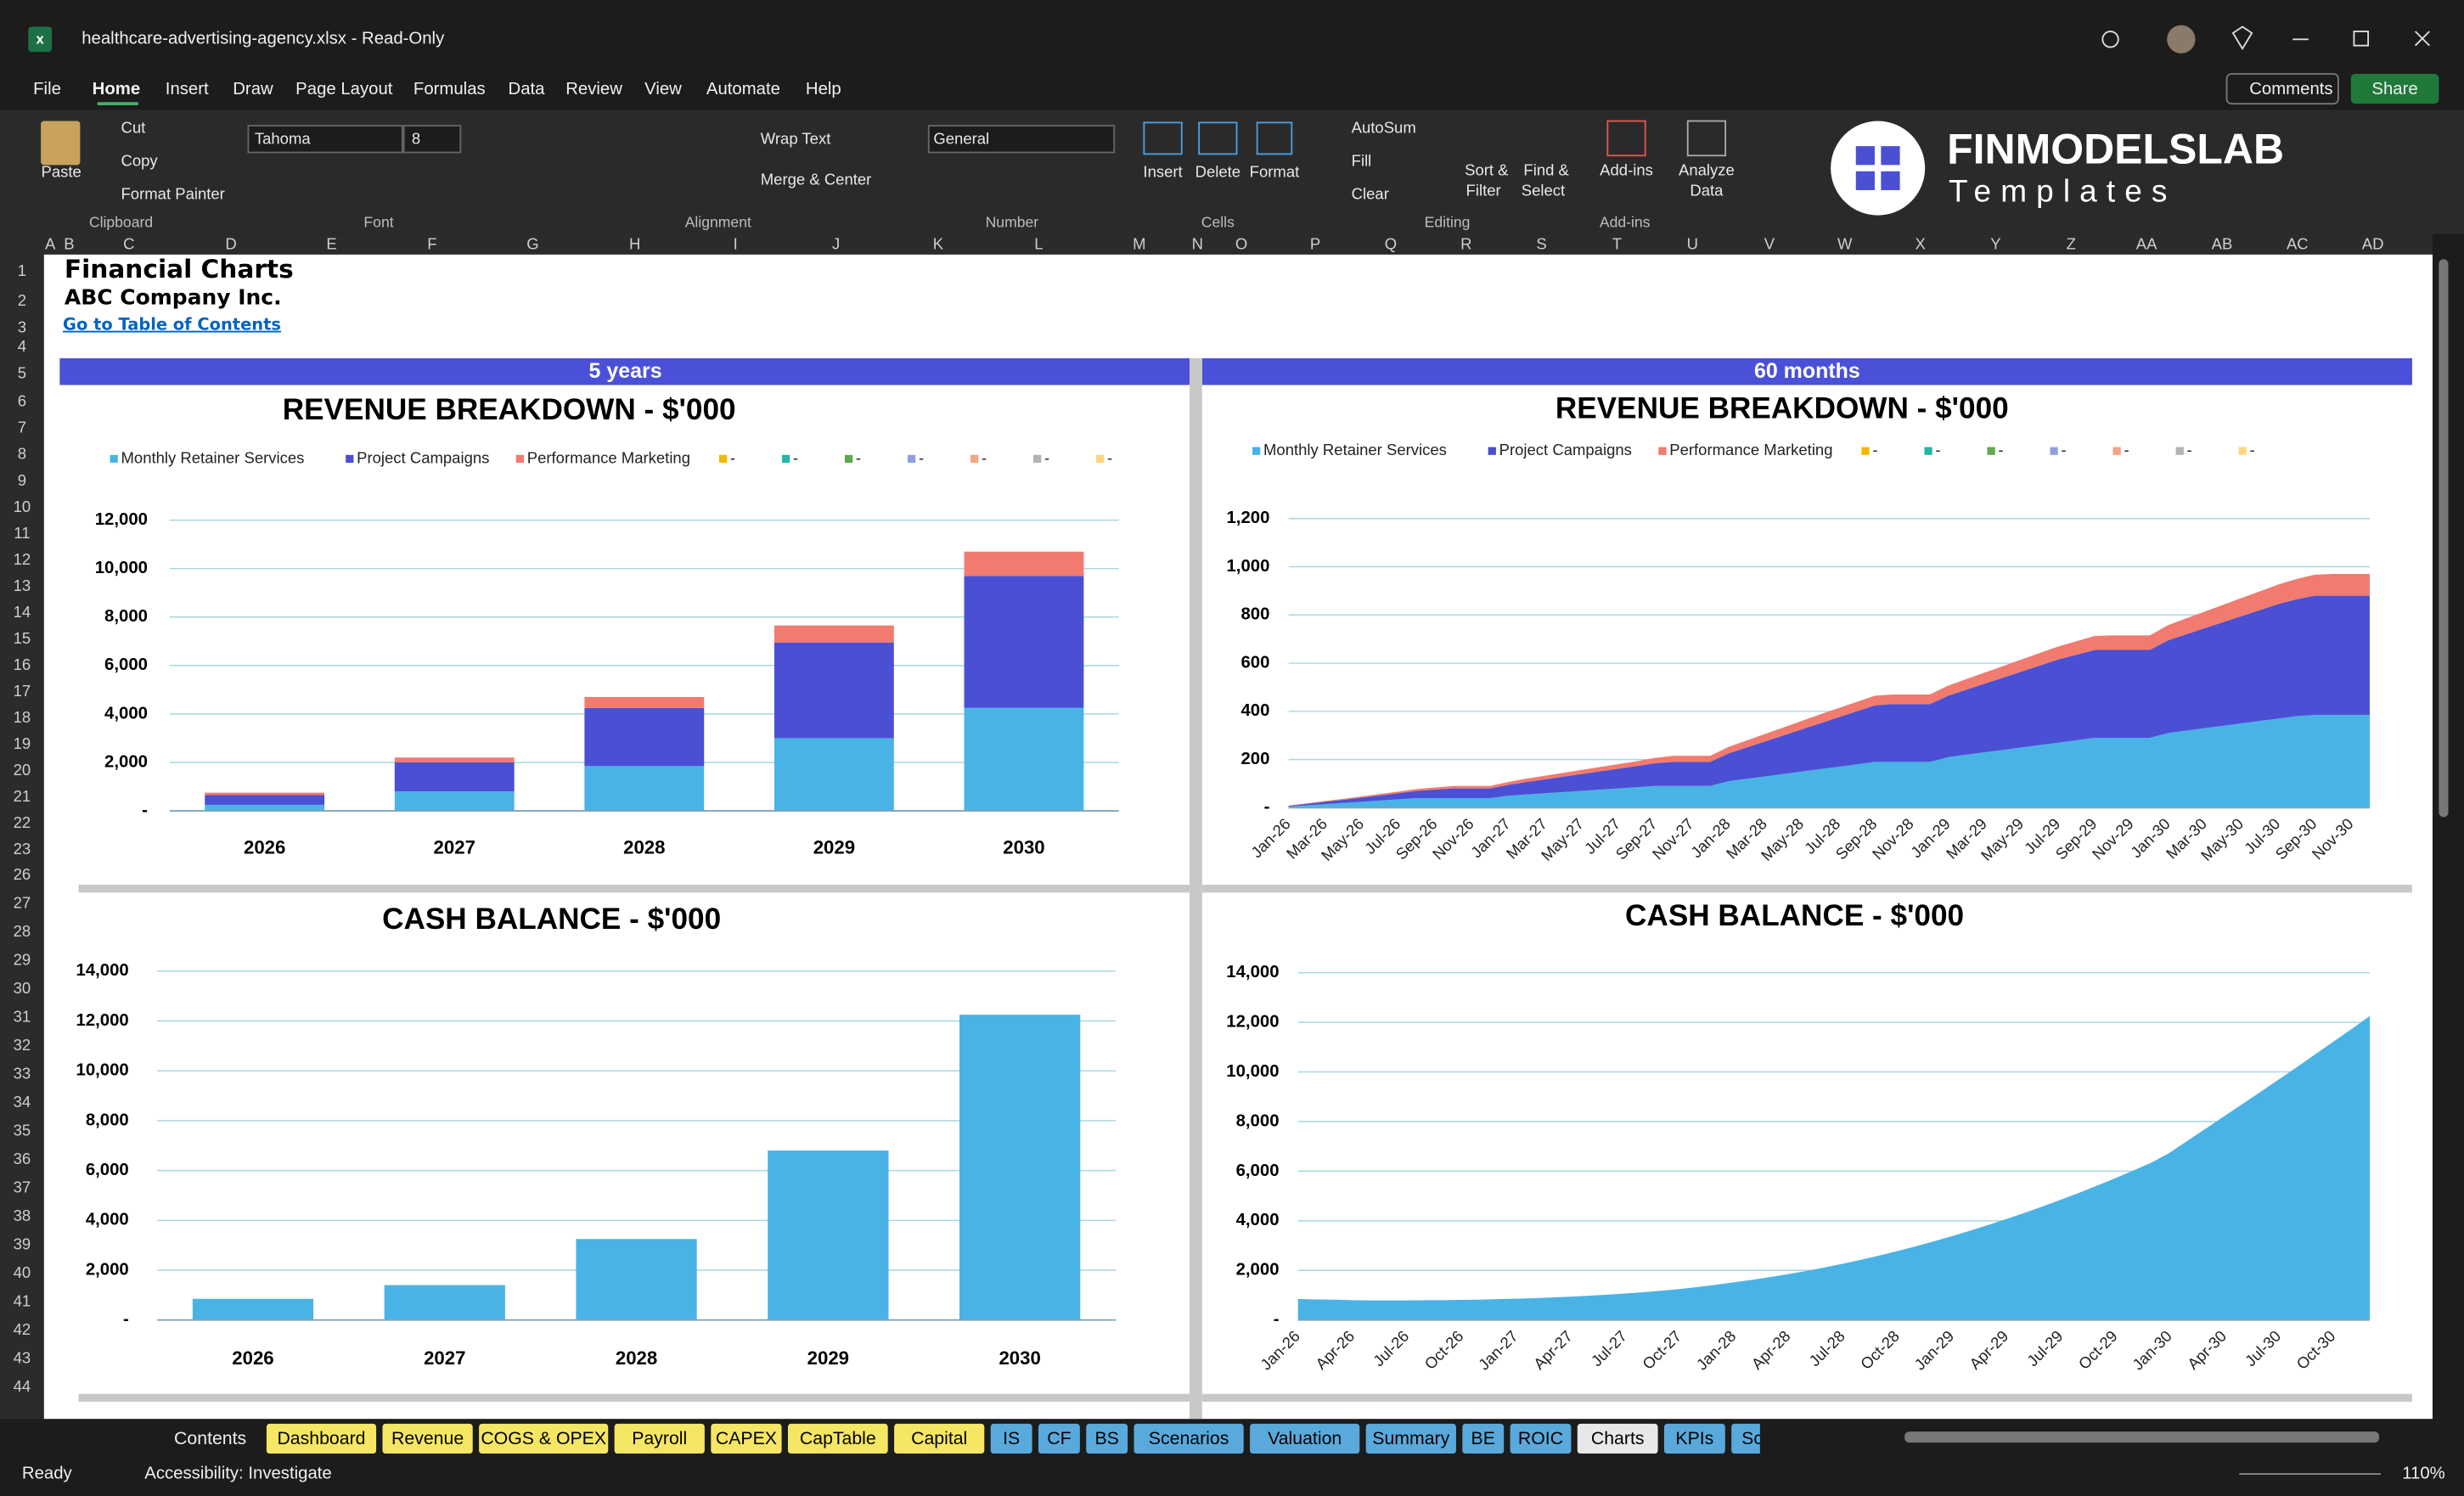  I want to click on row-header: 9, so click(22, 480).